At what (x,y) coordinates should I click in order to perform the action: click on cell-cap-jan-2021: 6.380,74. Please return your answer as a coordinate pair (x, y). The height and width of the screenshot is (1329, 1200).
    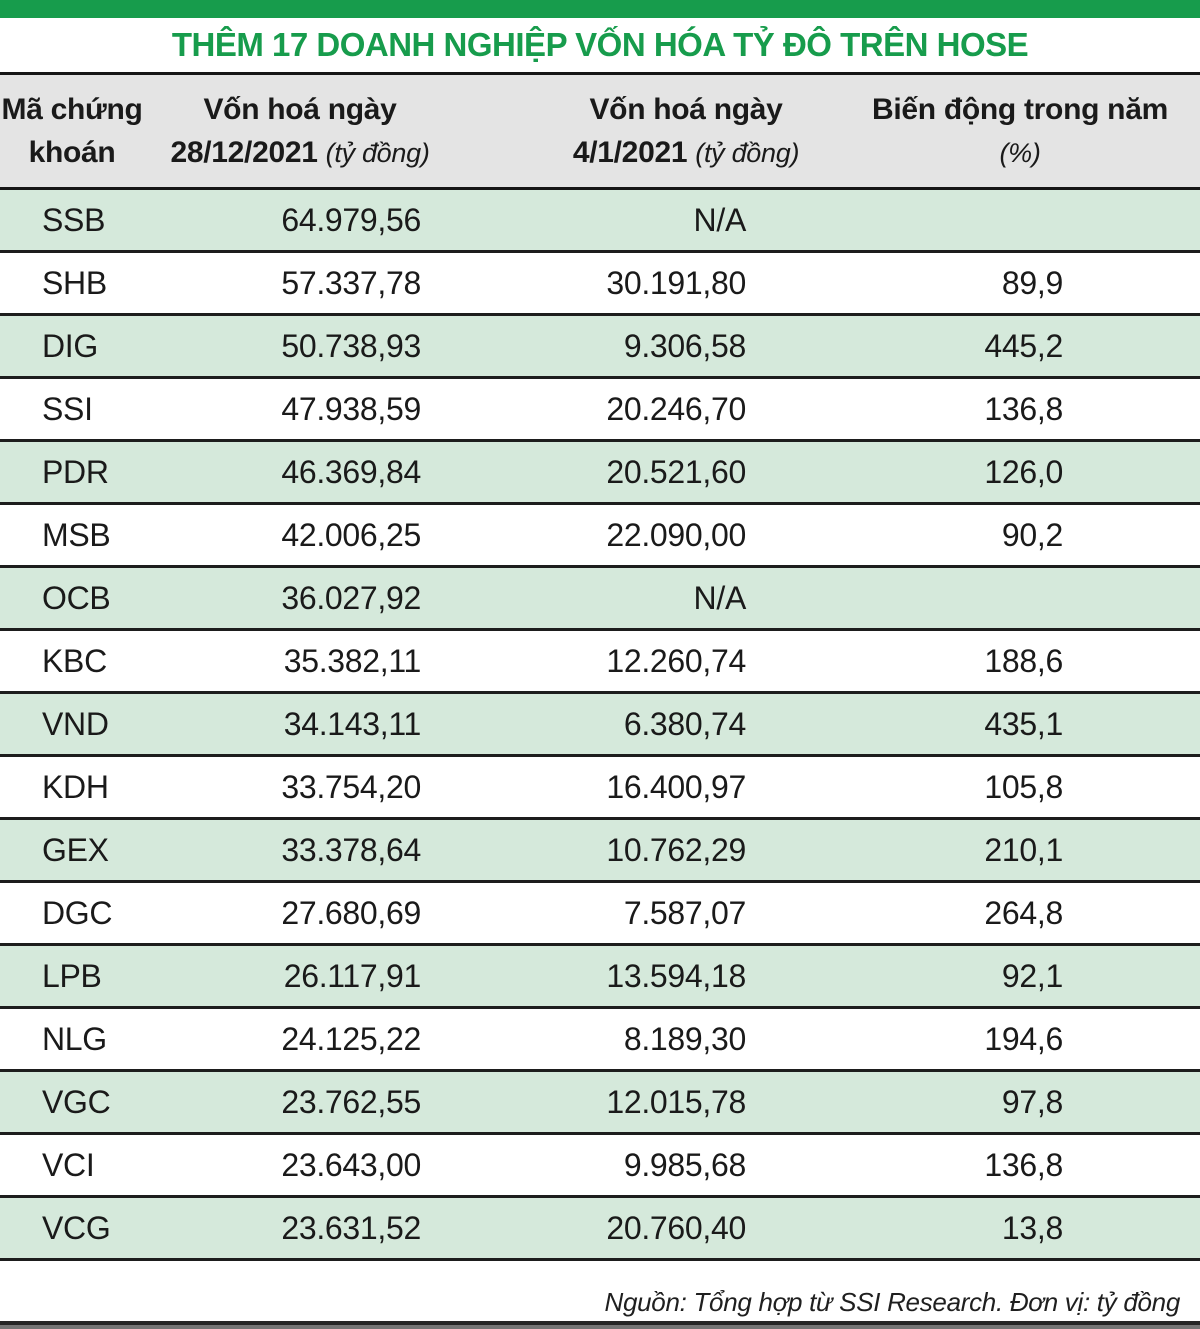
    Looking at the image, I should click on (625, 723).